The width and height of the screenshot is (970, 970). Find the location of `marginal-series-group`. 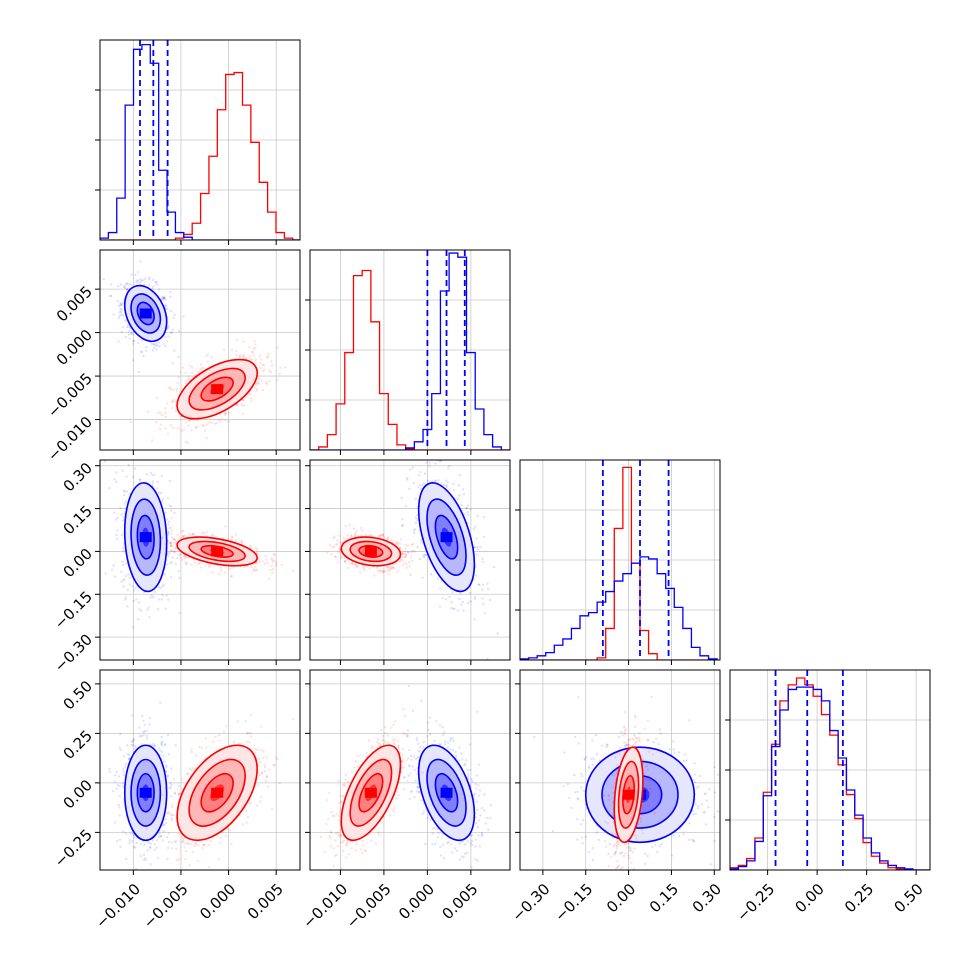

marginal-series-group is located at coordinates (410, 350).